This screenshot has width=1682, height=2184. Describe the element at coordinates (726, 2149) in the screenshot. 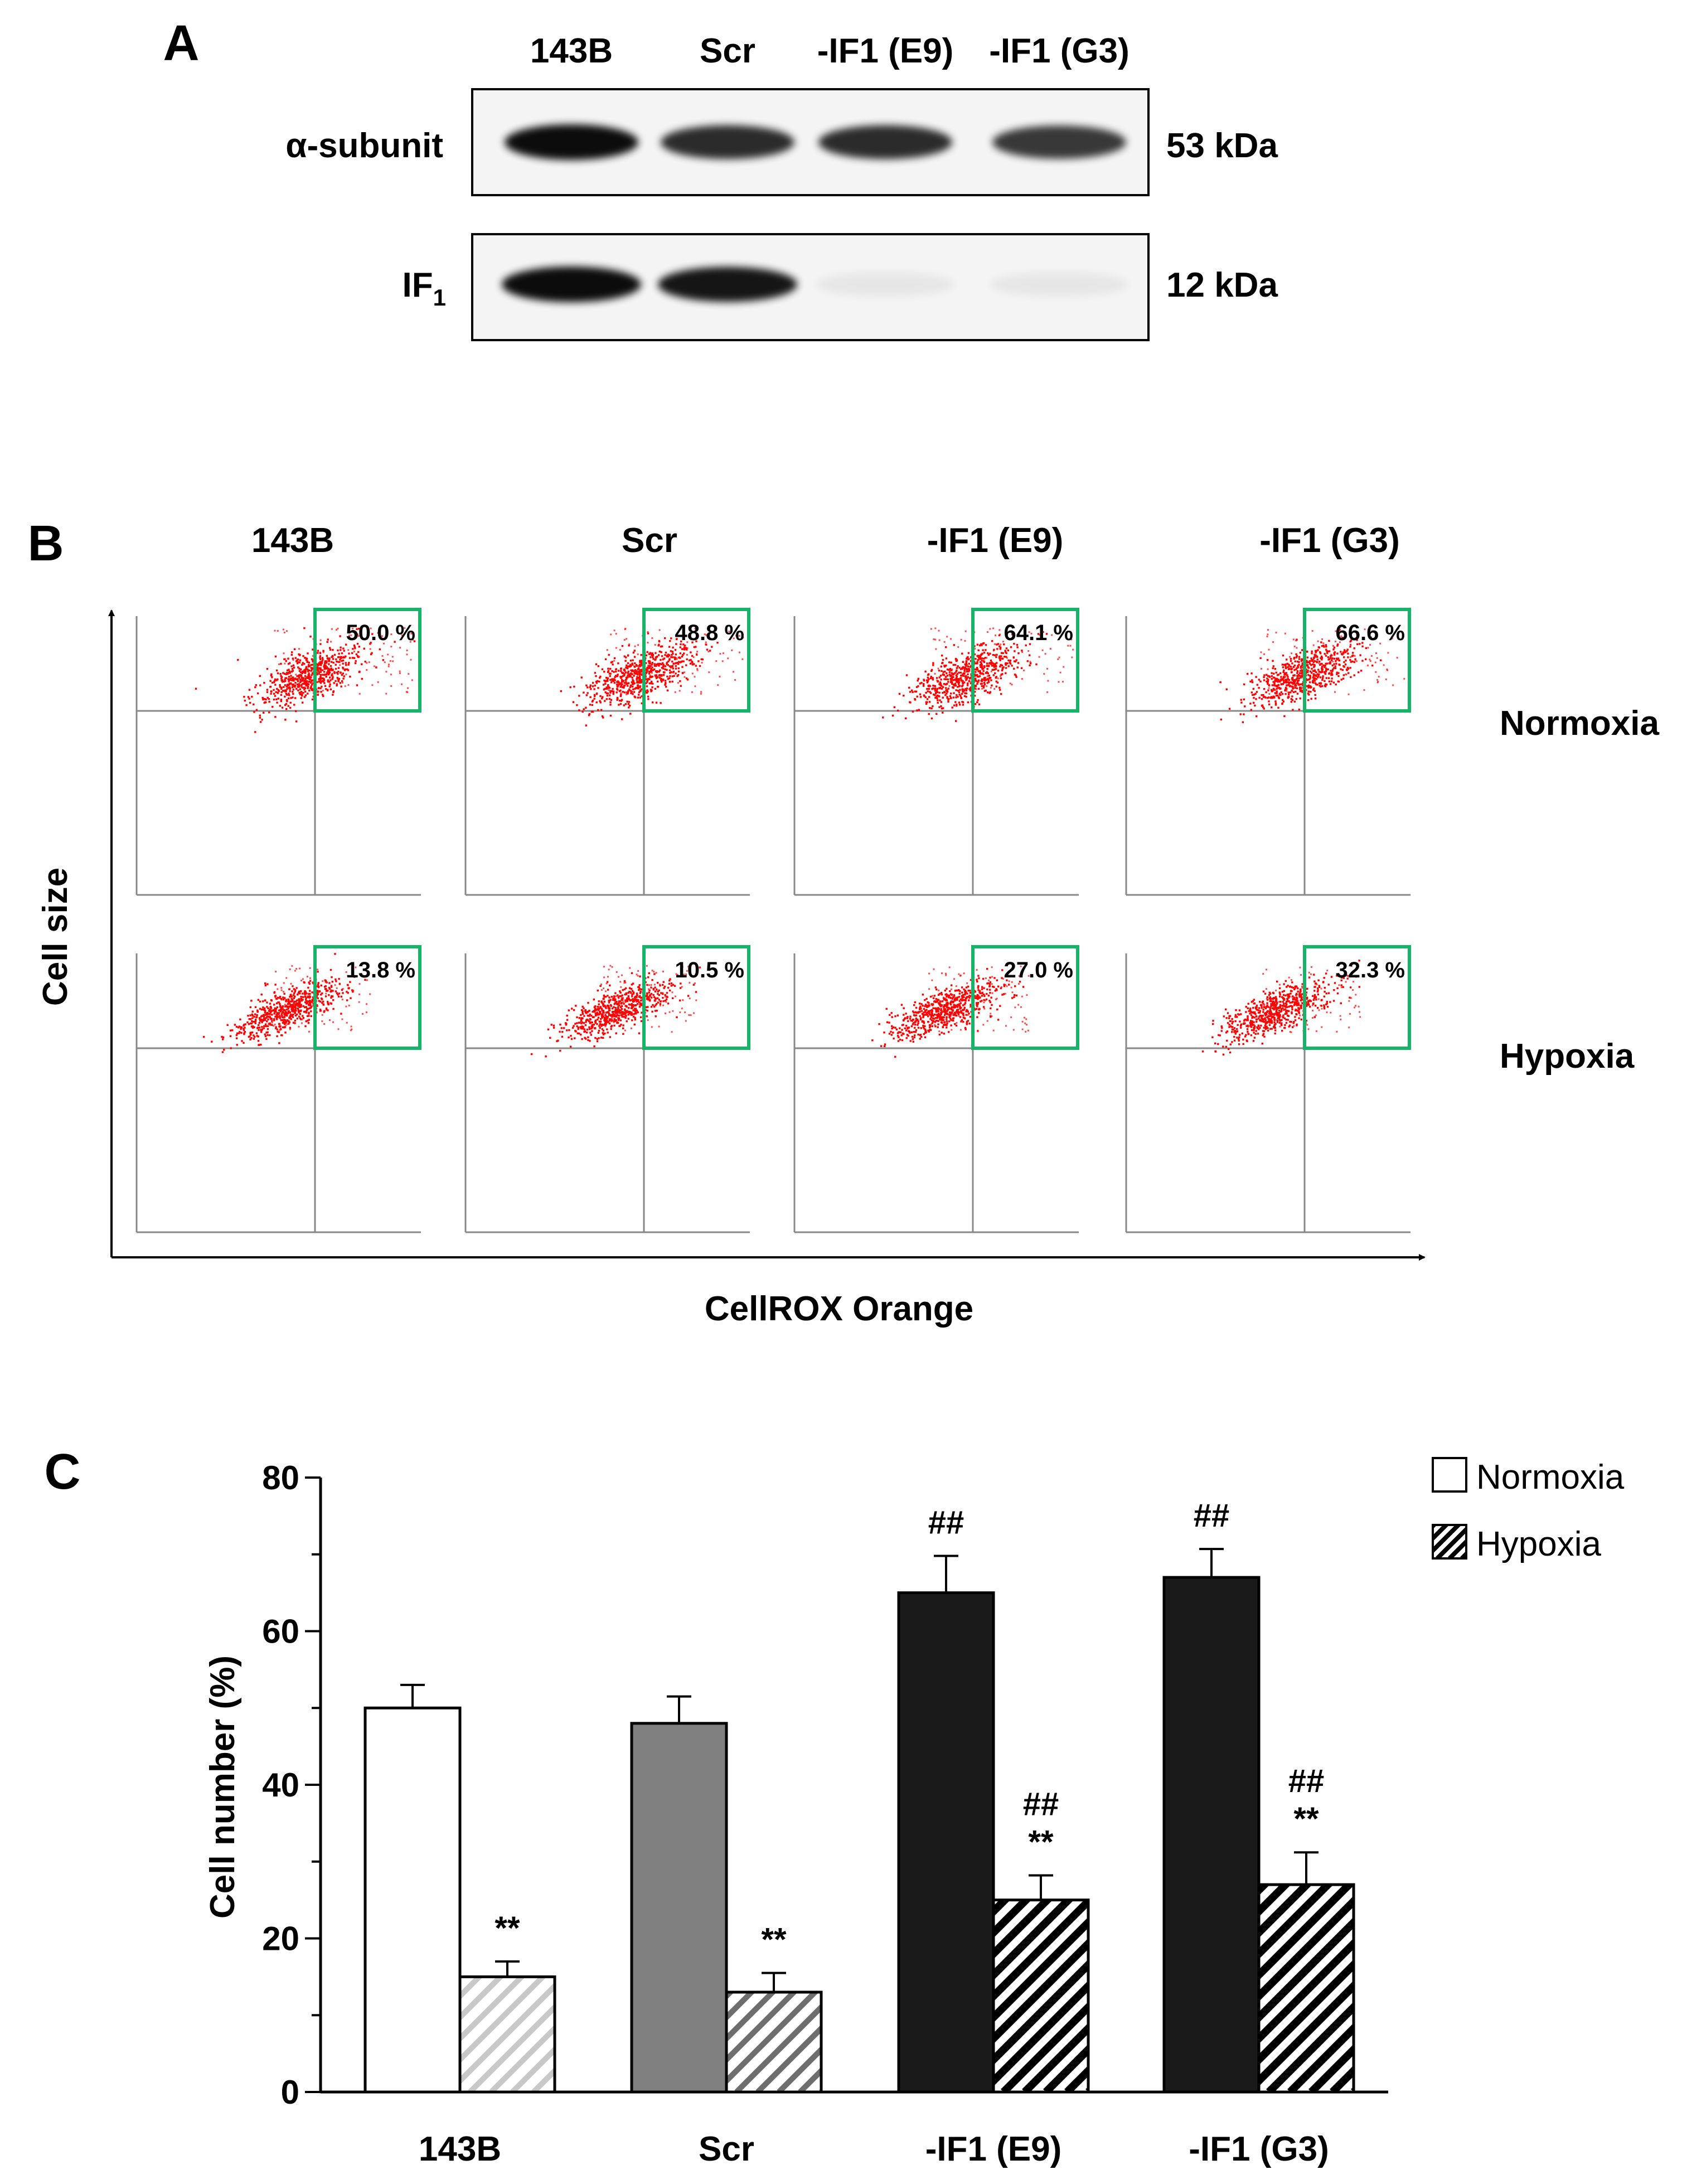

I see `x-tick-label: Scr` at that location.